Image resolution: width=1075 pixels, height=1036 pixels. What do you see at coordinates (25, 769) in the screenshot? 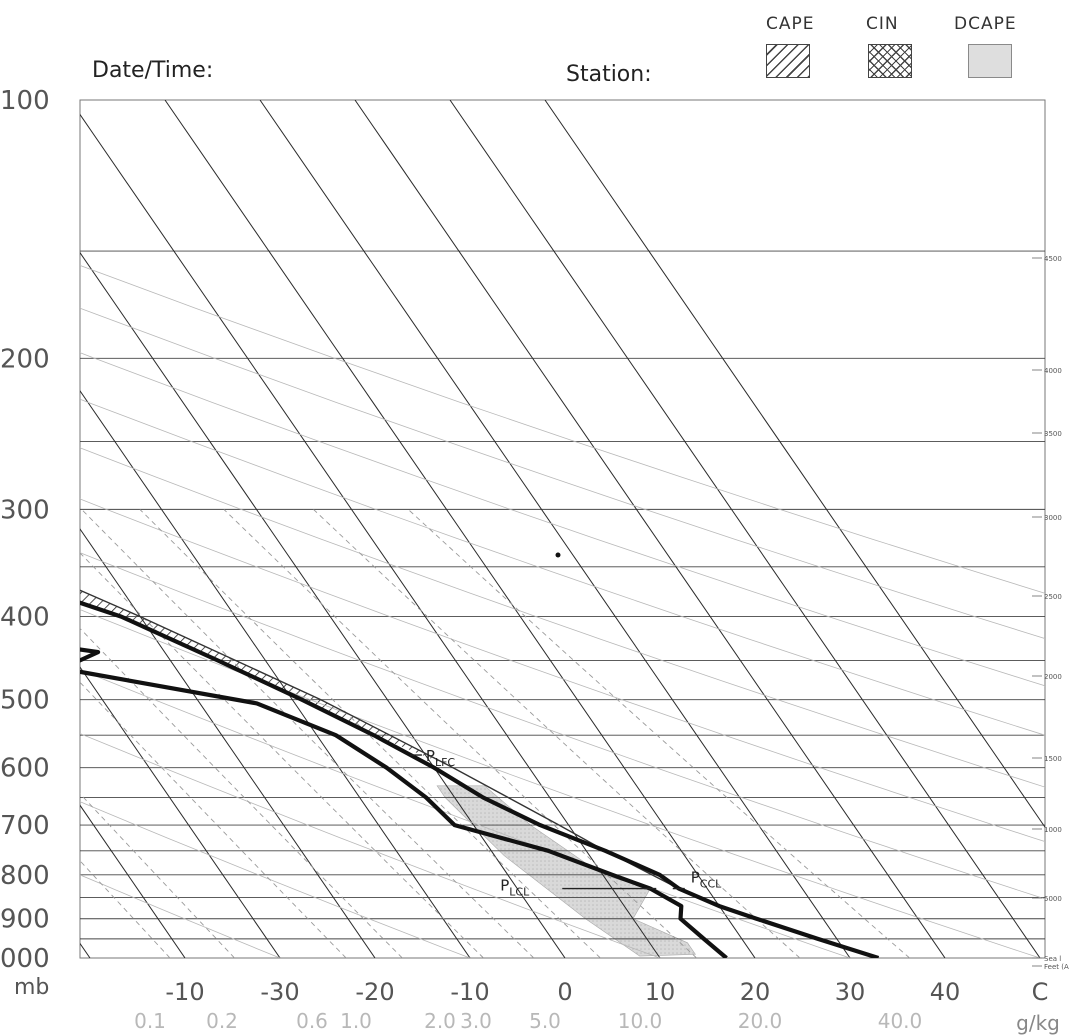
I see `pressure-tick-label: 600` at bounding box center [25, 769].